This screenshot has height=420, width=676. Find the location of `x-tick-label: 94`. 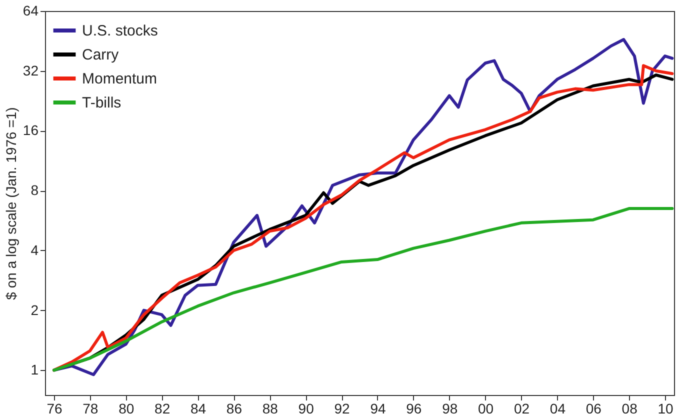

x-tick-label: 94 is located at coordinates (378, 408).